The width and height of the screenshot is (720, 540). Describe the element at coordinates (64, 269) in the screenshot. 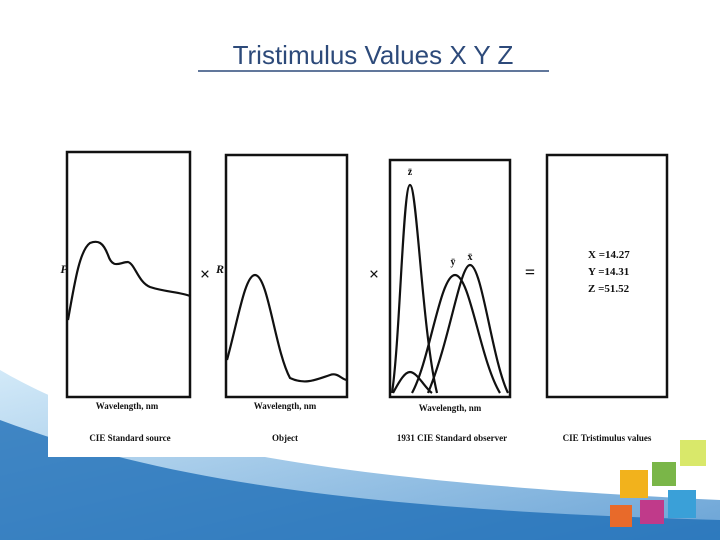

I see `axis-label: P` at that location.